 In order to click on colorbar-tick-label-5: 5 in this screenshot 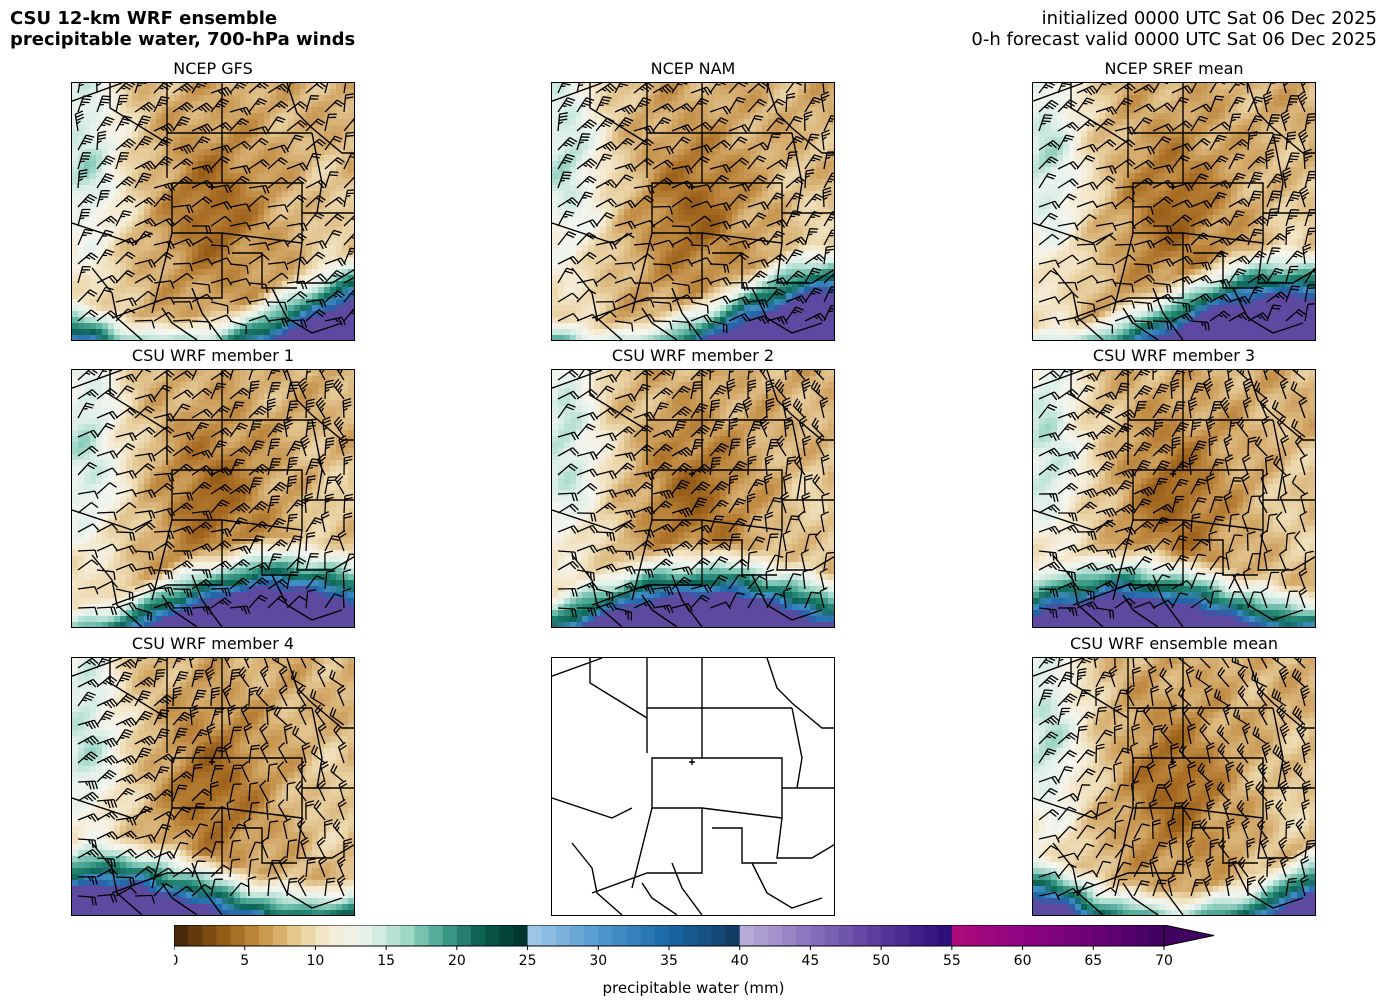, I will do `click(244, 961)`.